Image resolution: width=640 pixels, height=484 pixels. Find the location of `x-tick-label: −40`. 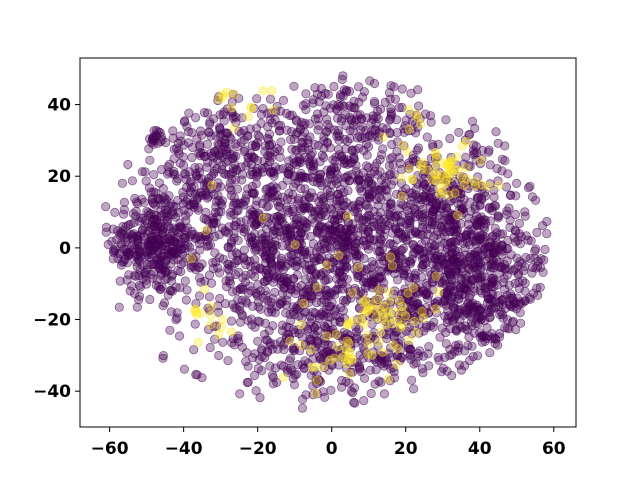

x-tick-label: −40 is located at coordinates (184, 449).